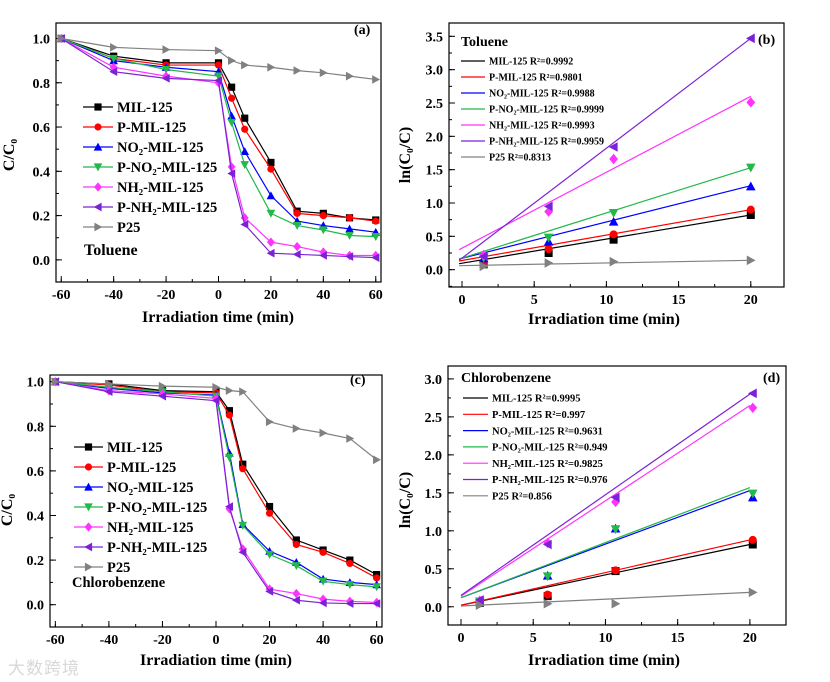  I want to click on series-2: NO₂-MIL-125, so click(216, 483).